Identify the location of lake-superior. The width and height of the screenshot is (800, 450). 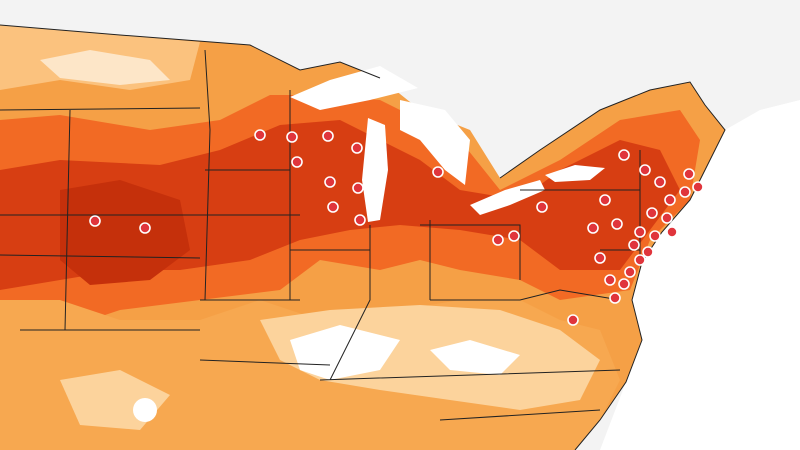
(354, 88).